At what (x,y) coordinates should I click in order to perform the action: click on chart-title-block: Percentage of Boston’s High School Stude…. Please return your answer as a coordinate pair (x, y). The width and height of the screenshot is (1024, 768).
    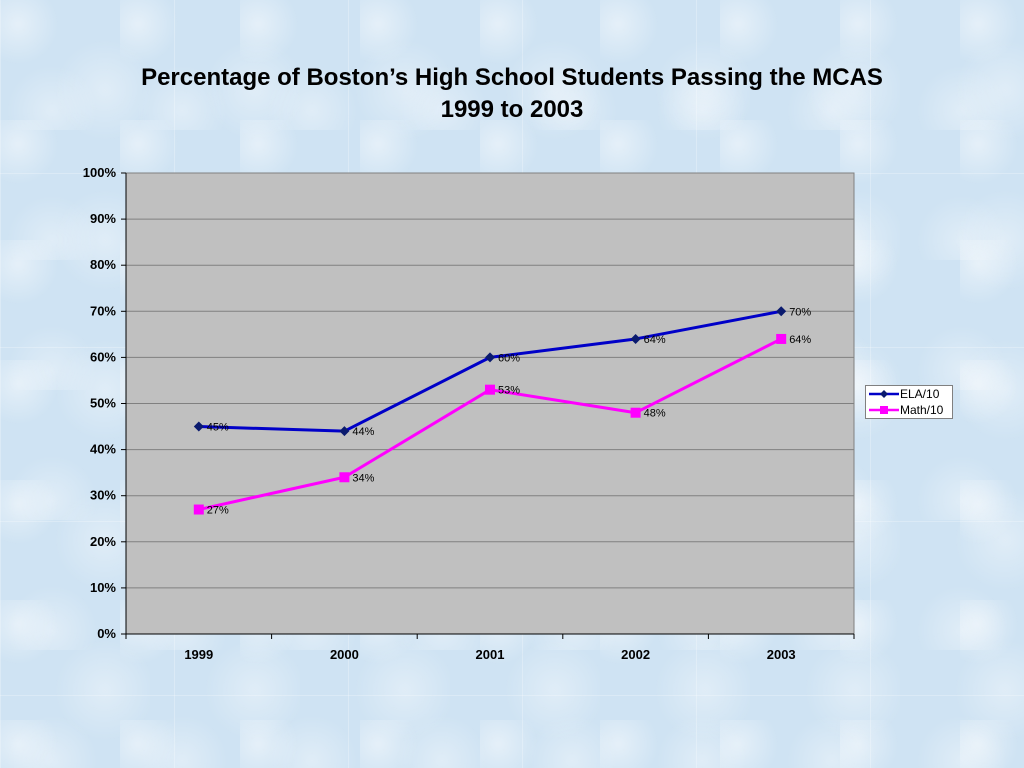
    Looking at the image, I should click on (512, 94).